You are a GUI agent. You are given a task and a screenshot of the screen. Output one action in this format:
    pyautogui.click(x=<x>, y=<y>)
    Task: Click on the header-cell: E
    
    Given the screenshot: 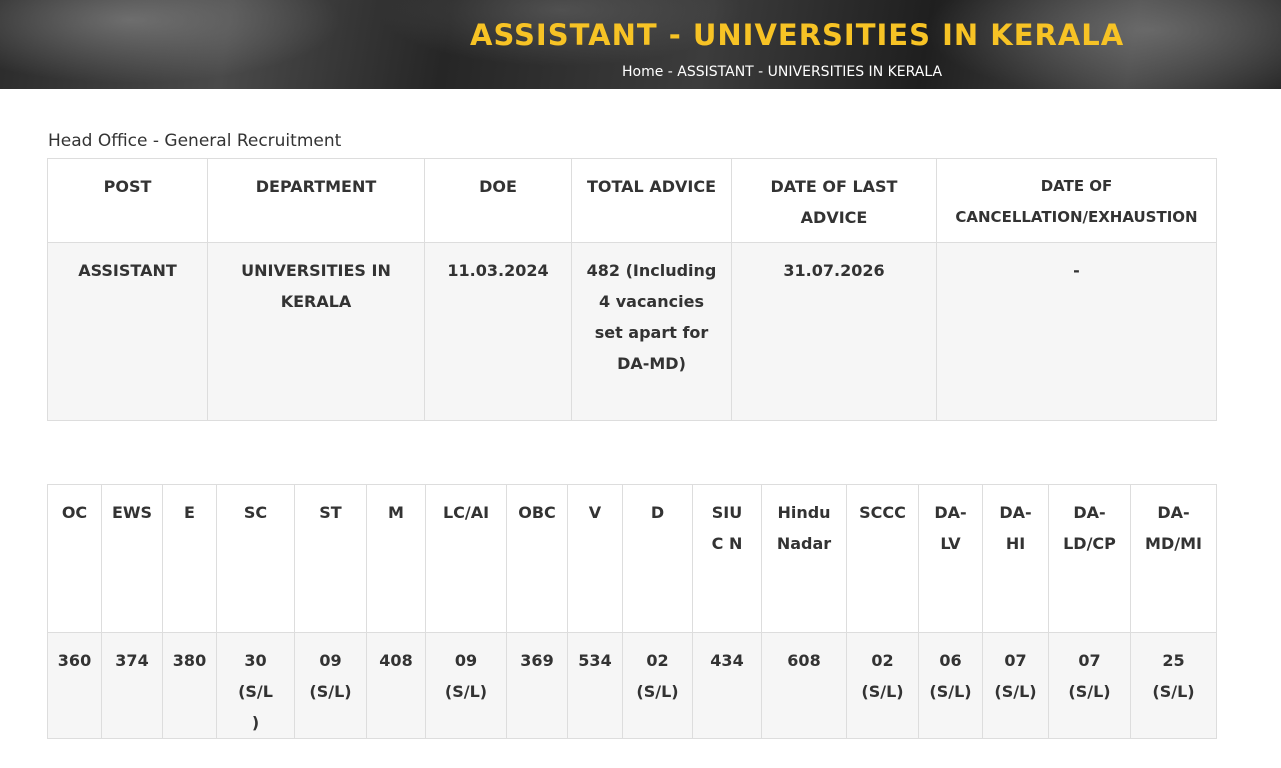 What is the action you would take?
    pyautogui.click(x=189, y=558)
    